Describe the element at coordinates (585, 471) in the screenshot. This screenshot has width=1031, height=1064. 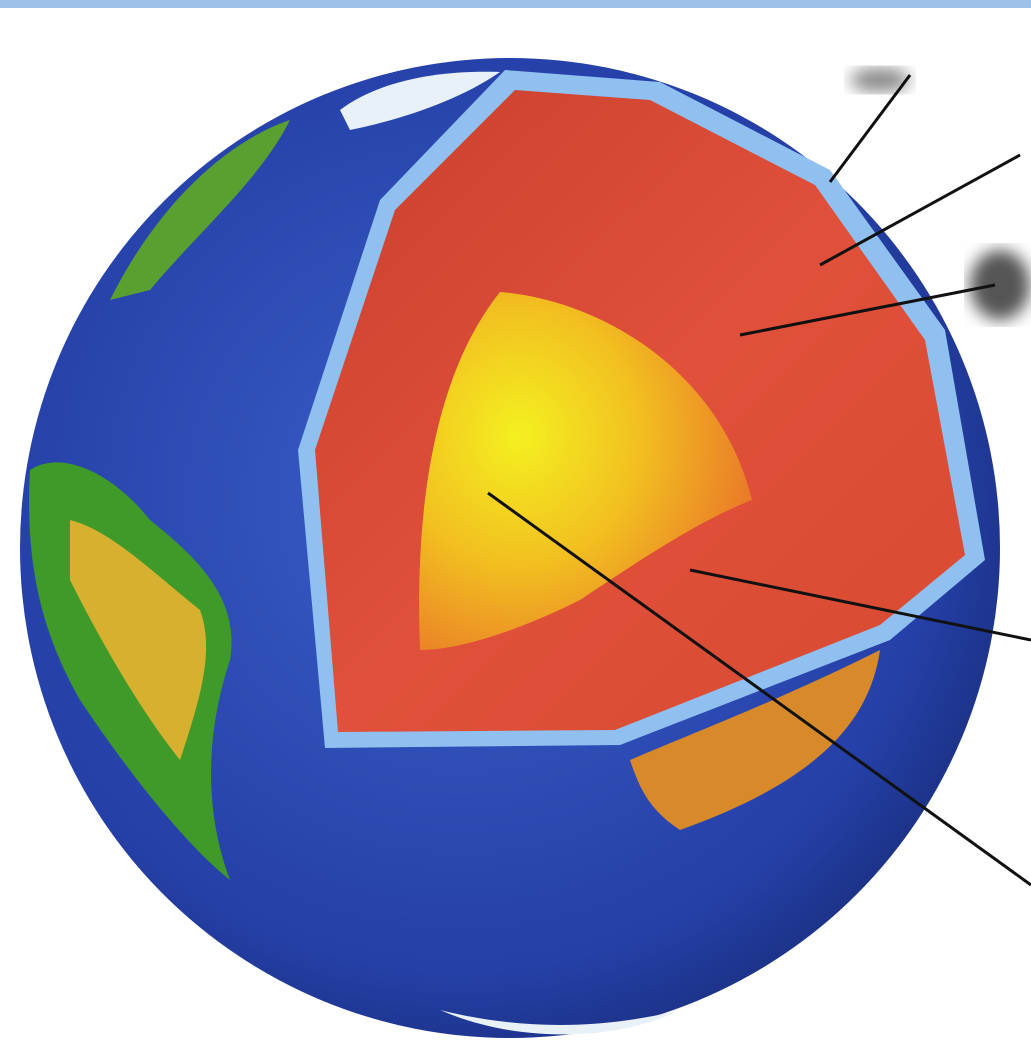
I see `core` at that location.